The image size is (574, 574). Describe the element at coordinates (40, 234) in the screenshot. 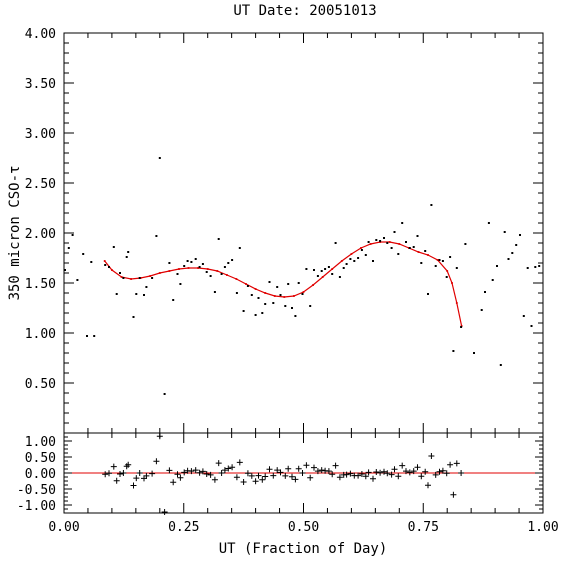

I see `main-y-tick-label: 2.00` at that location.